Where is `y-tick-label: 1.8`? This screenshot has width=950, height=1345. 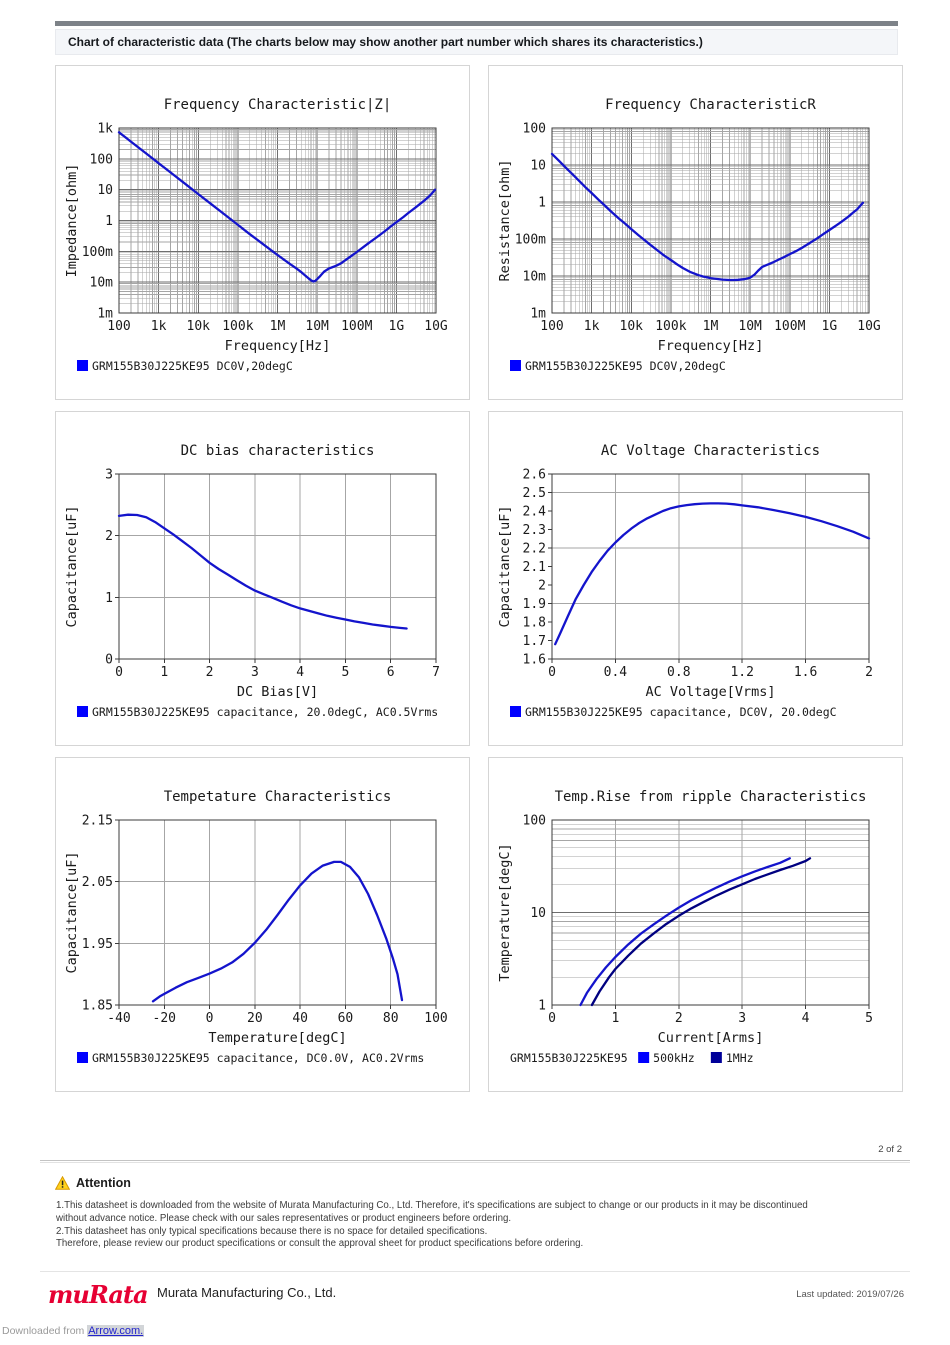
y-tick-label: 1.8 is located at coordinates (534, 623).